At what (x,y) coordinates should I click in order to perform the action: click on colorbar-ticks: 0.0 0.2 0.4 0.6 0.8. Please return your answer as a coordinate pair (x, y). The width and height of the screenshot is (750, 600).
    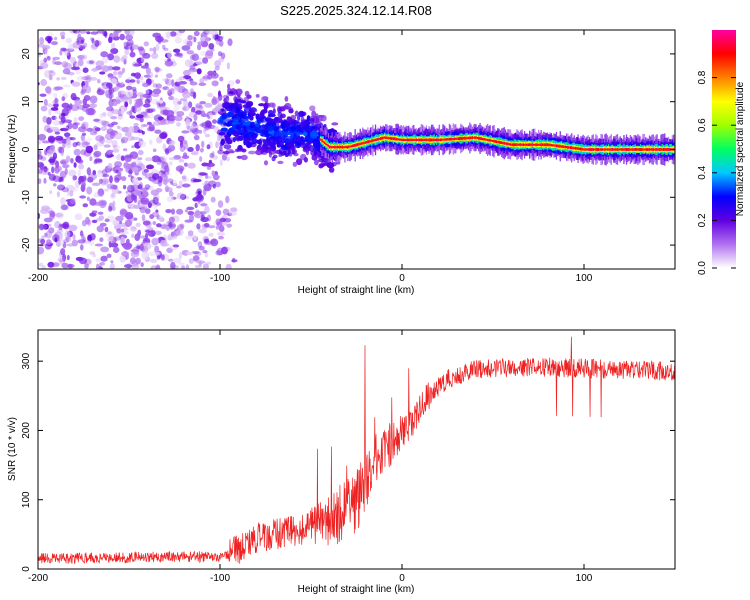
    Looking at the image, I should click on (716, 172).